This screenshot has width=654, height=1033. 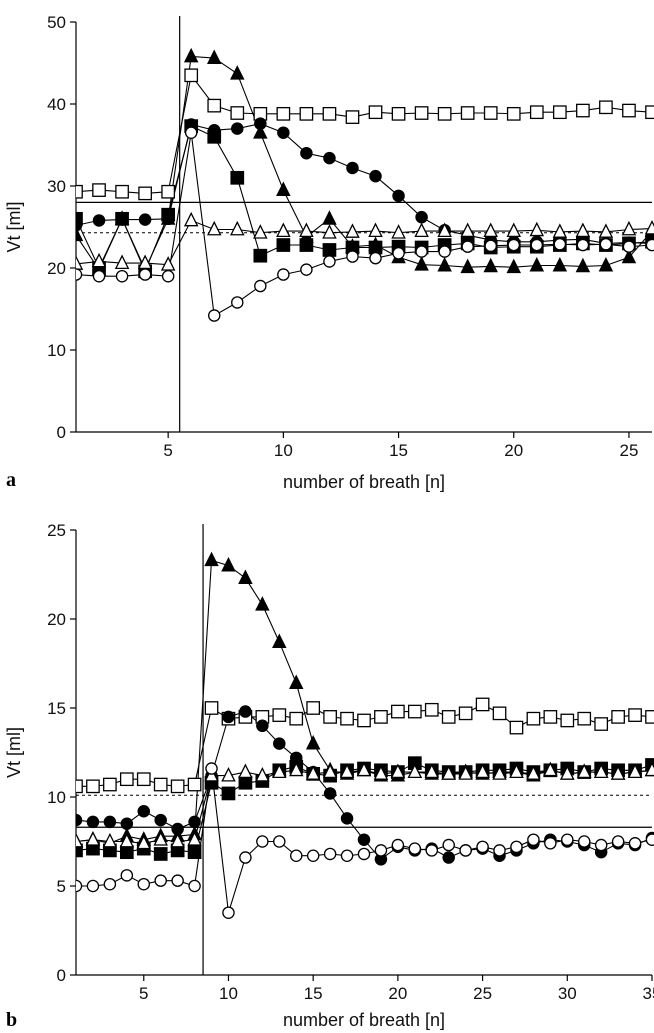 What do you see at coordinates (313, 993) in the screenshot?
I see `x-tick-label-b-15: 15` at bounding box center [313, 993].